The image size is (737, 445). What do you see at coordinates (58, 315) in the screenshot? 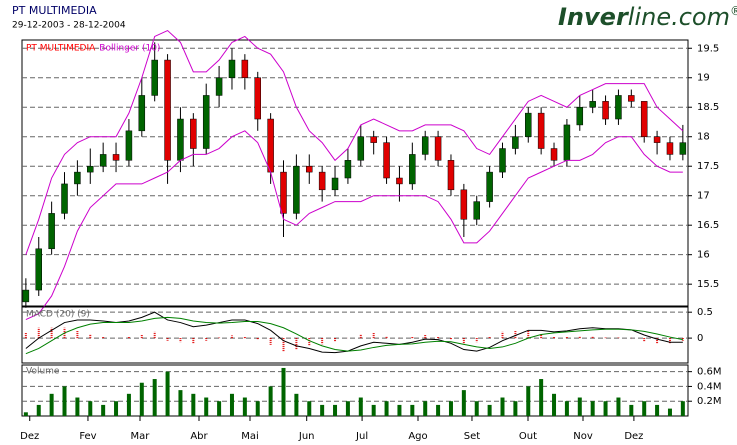
I see `panel-title: MACD (20) (9)` at bounding box center [58, 315].